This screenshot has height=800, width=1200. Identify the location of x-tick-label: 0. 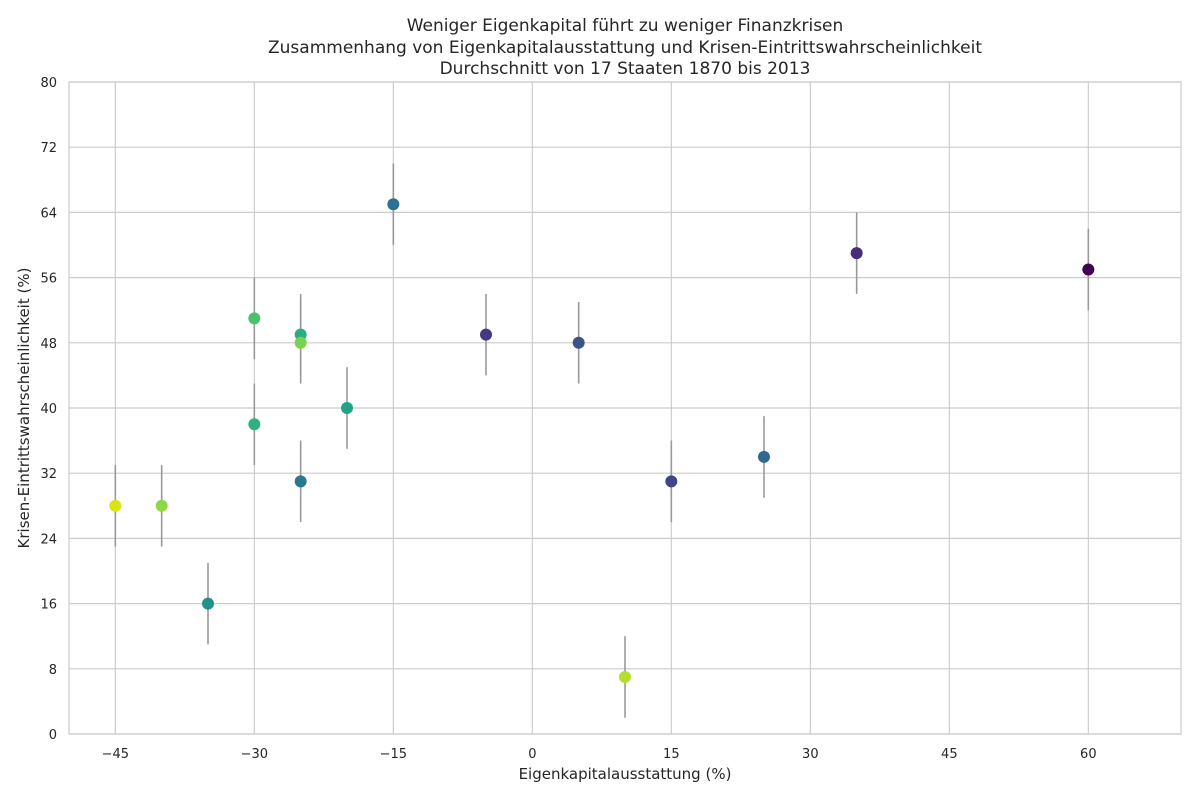
(532, 754).